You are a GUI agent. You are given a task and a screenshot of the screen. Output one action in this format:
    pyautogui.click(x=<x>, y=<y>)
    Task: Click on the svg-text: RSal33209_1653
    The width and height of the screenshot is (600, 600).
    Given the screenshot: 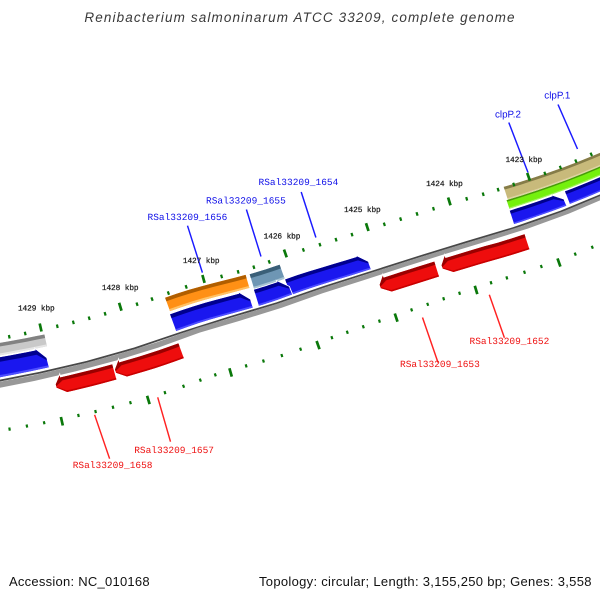 What is the action you would take?
    pyautogui.click(x=440, y=364)
    